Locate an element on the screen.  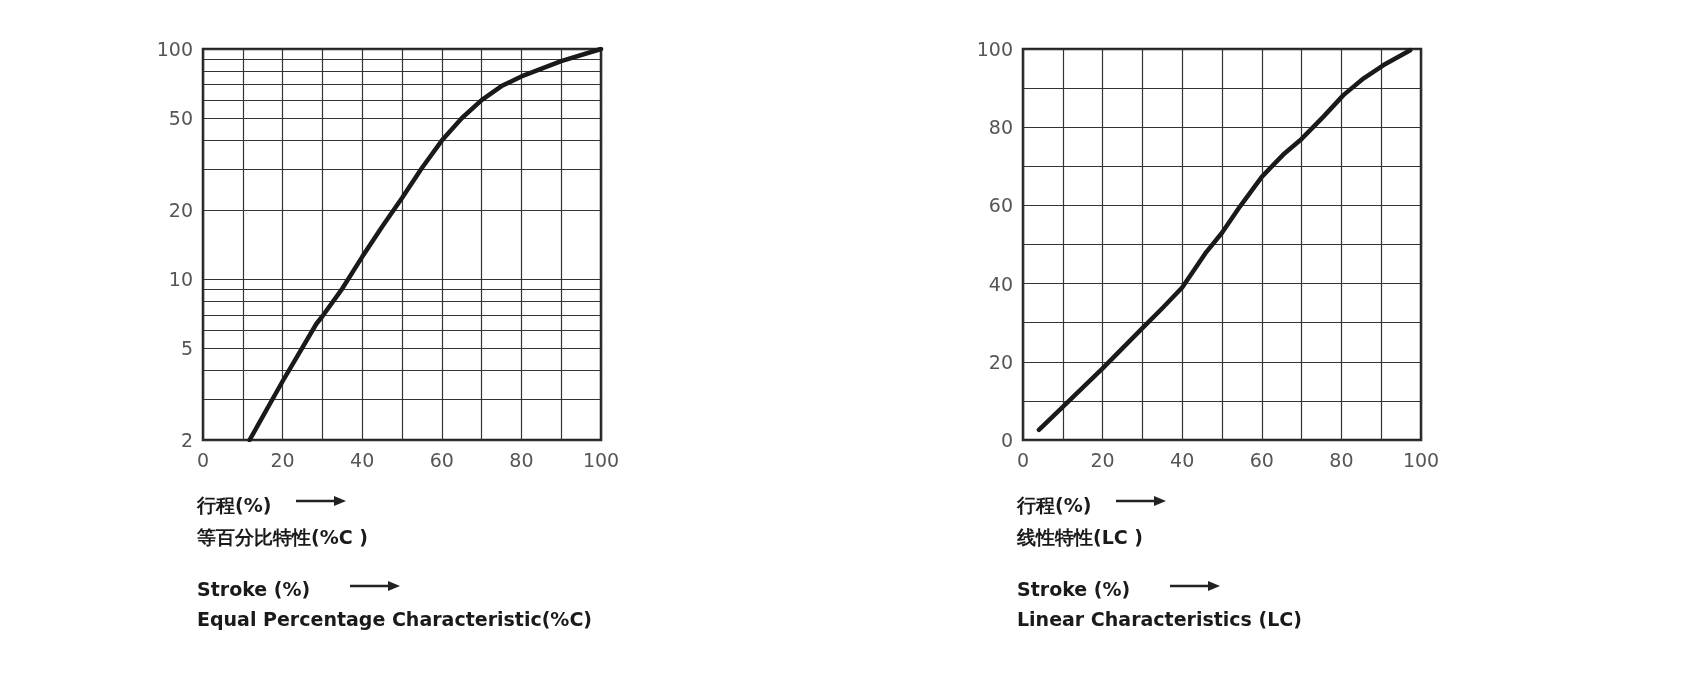
text: 等百分比特性(%C ) is located at coordinates (282, 537).